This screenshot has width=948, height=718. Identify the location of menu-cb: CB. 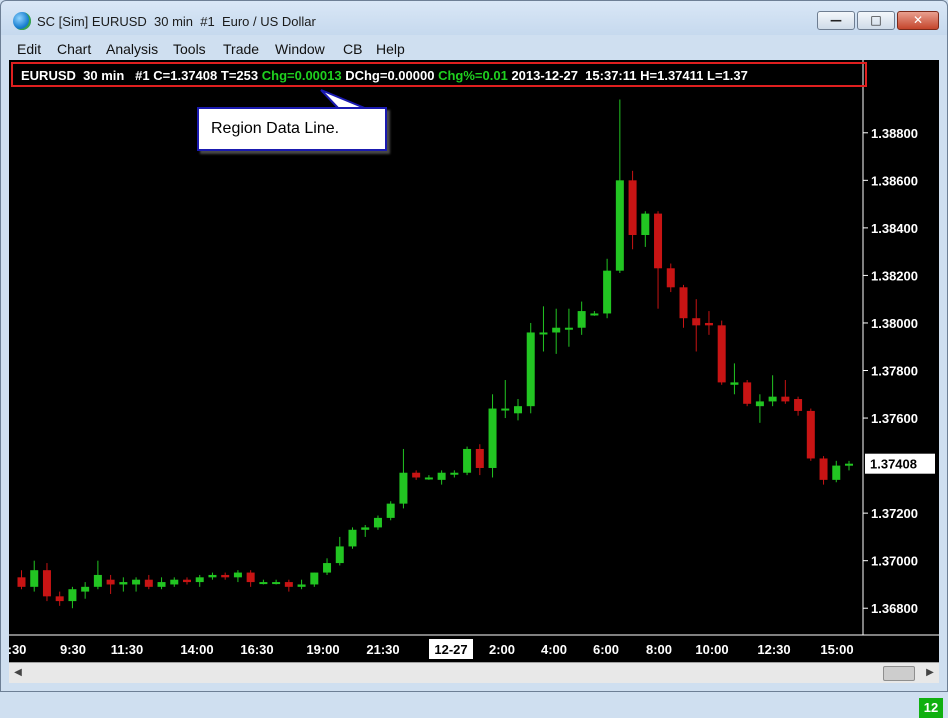
(353, 49).